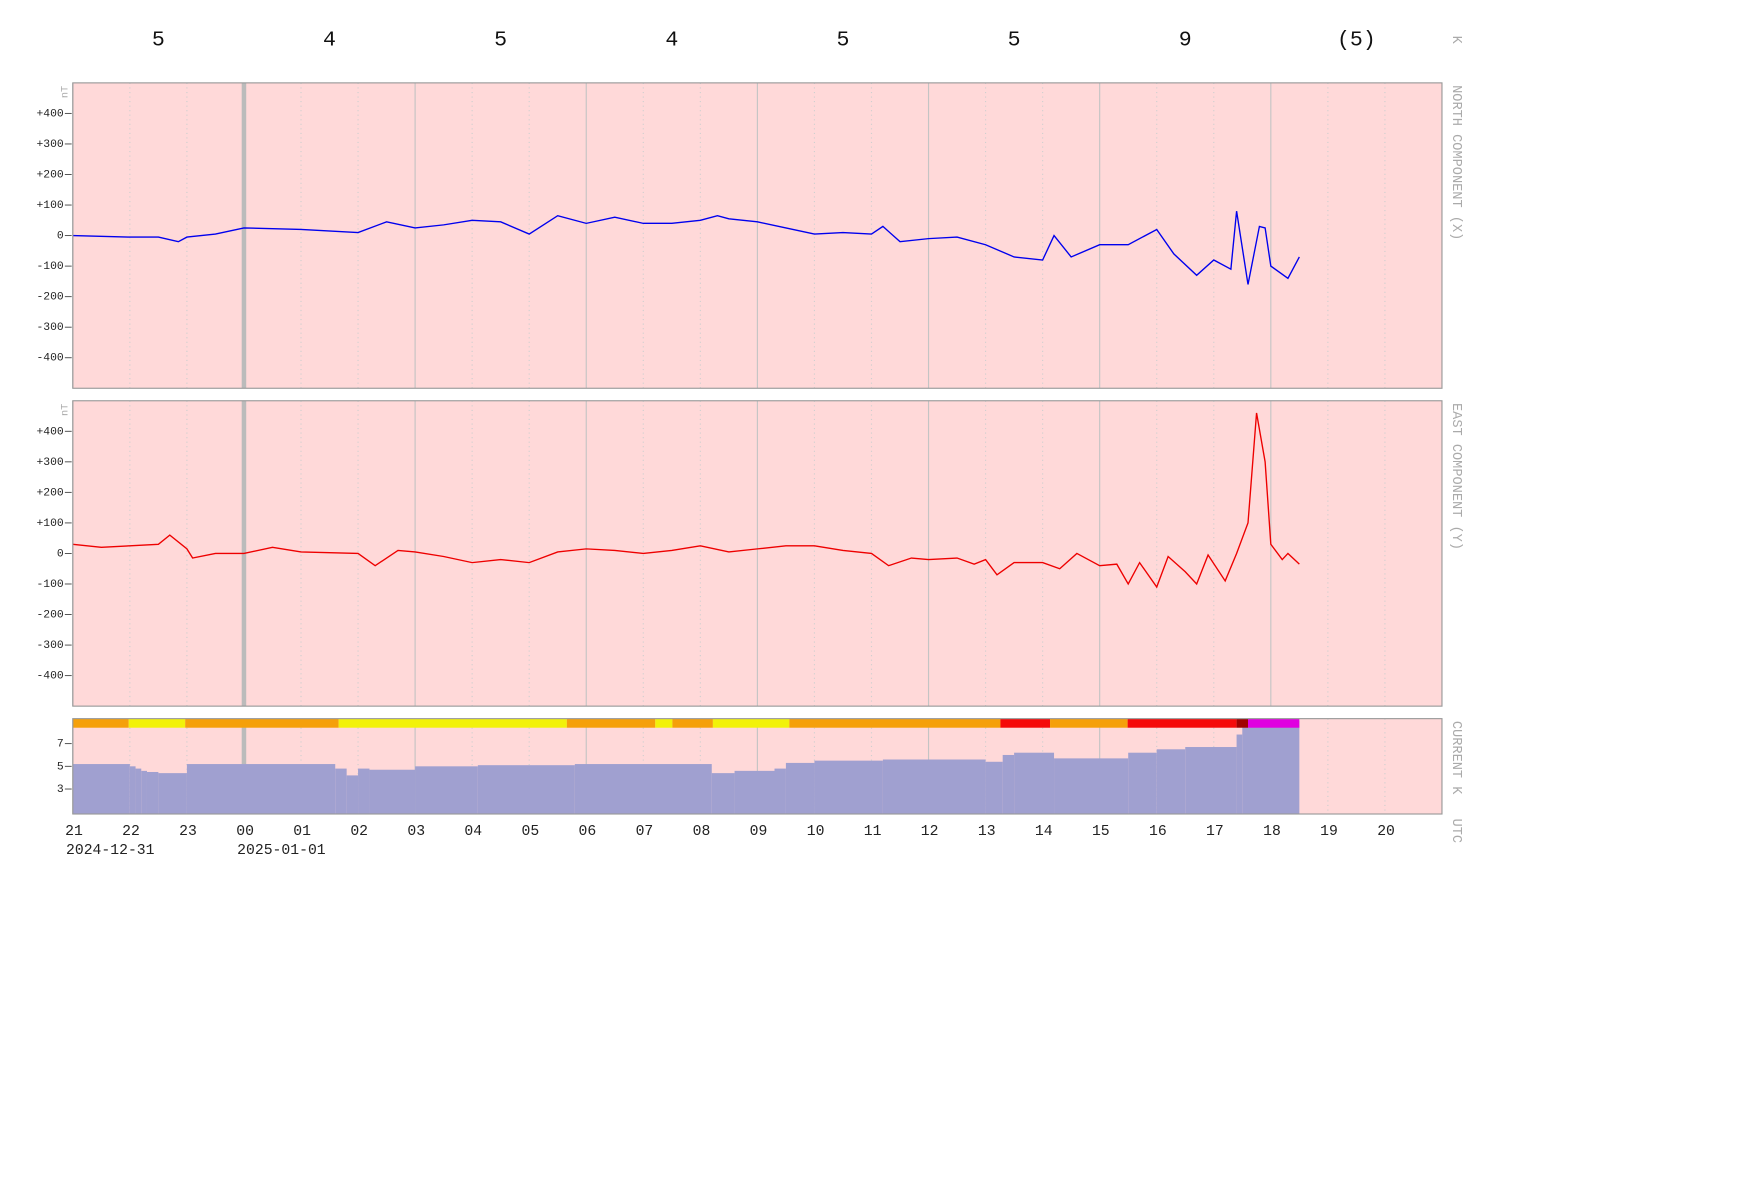 This screenshot has width=1760, height=1200. I want to click on date-label: 2024-12-31, so click(110, 851).